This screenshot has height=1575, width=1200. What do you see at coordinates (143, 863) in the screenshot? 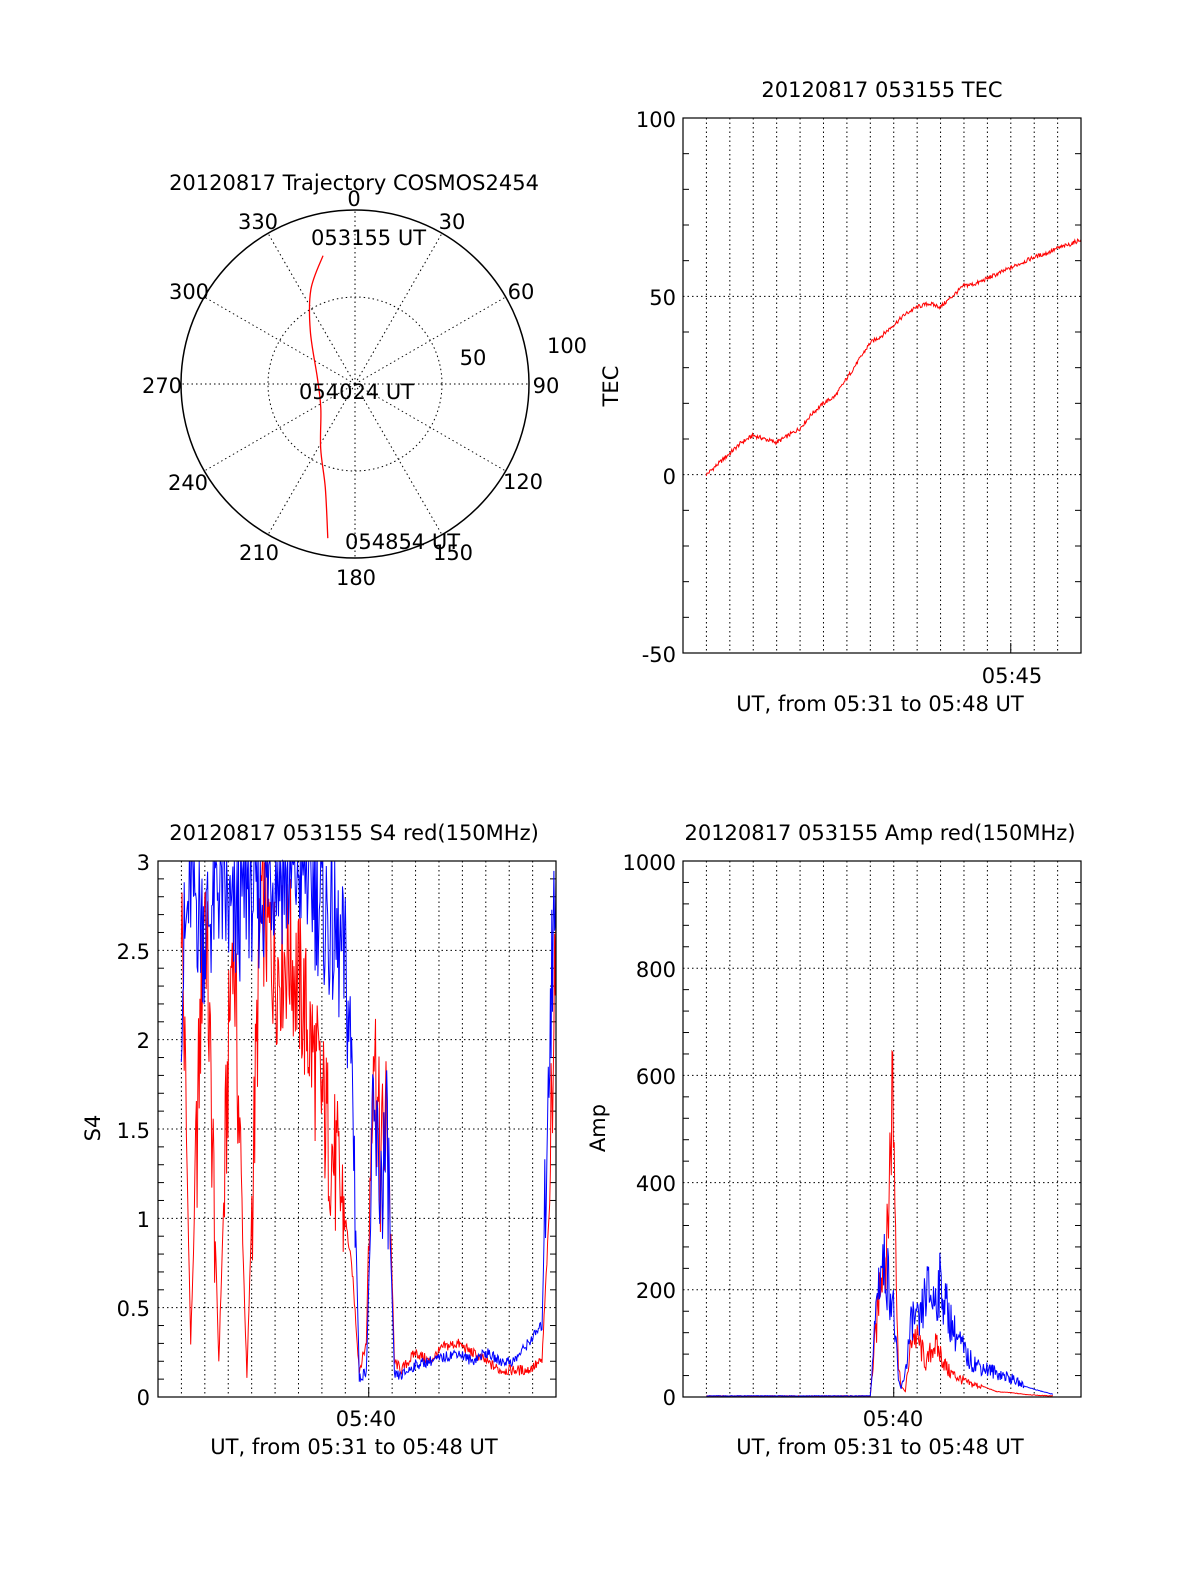
I see `s4-ytick-3: 3` at bounding box center [143, 863].